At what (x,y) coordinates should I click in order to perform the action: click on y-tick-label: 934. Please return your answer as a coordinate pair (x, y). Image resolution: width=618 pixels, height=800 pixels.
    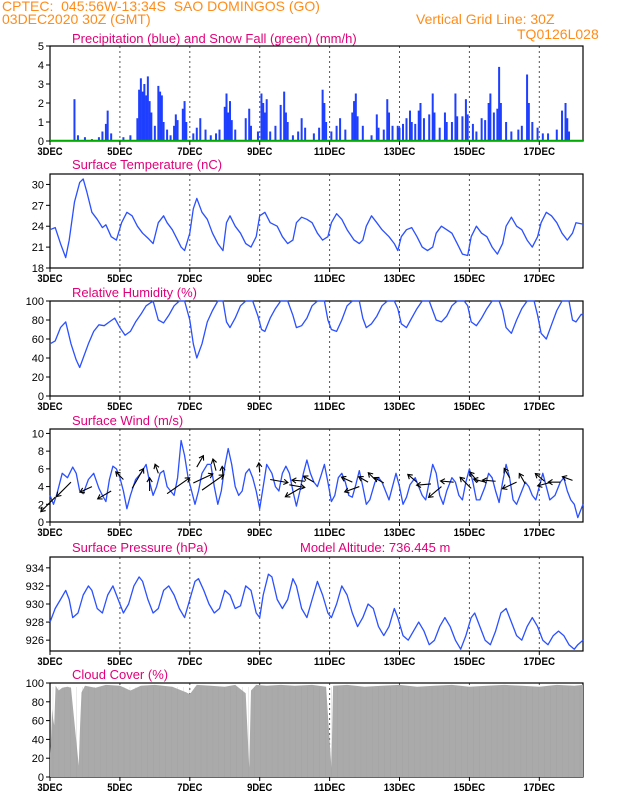
    Looking at the image, I should click on (35, 569).